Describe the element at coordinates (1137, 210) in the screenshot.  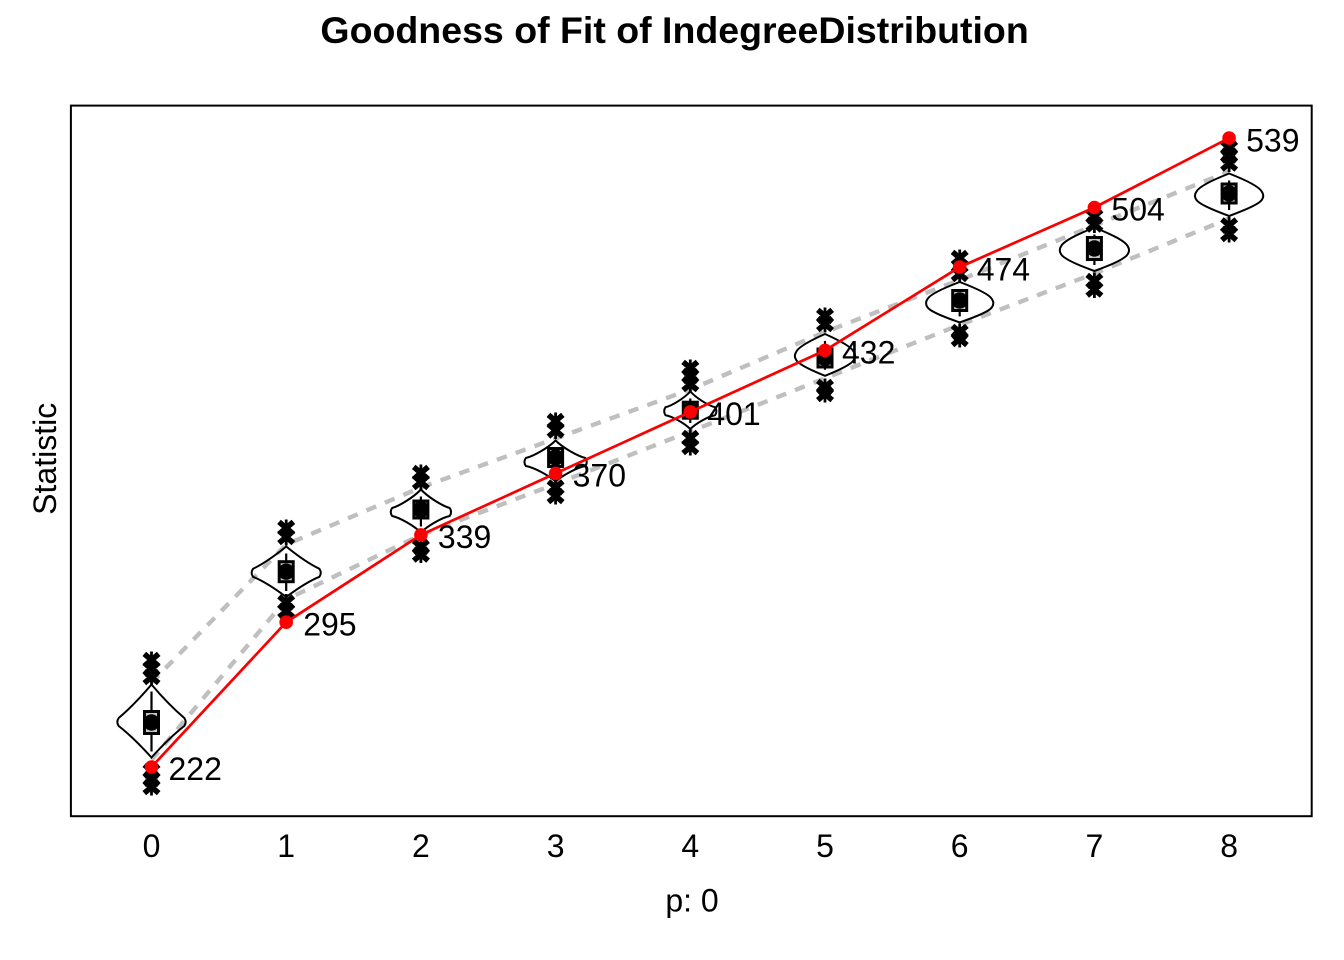
I see `svg-text: 504` at that location.